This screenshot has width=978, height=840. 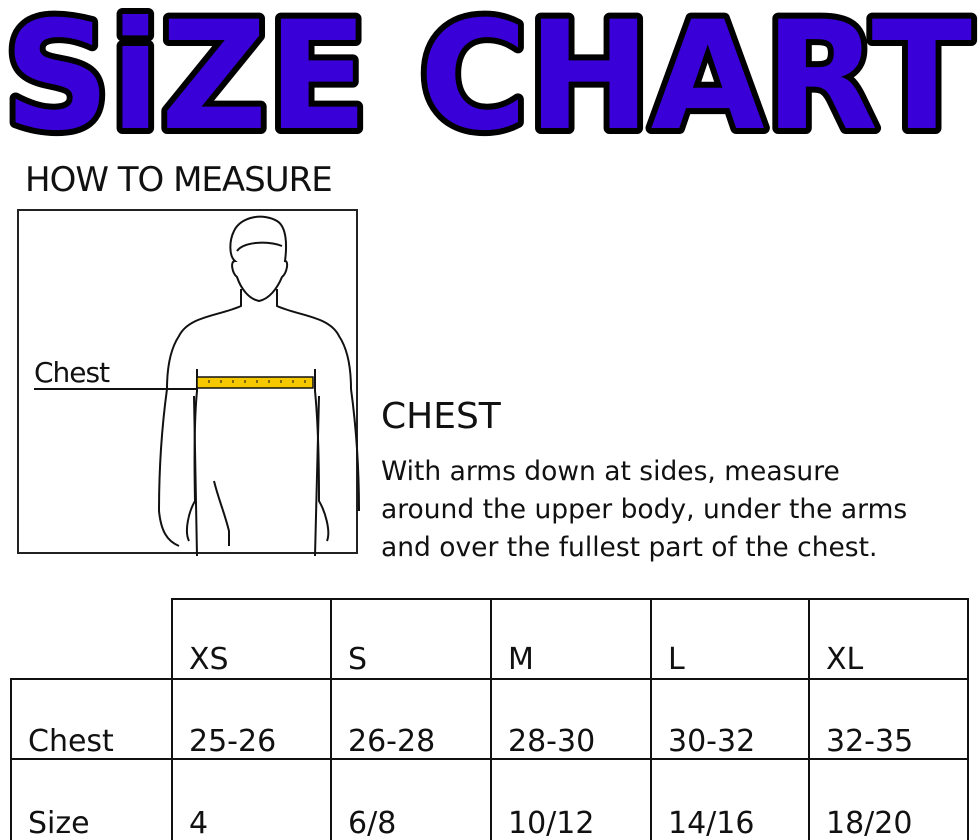 What do you see at coordinates (610, 471) in the screenshot?
I see `instruction-line: With arms down at sides, measure` at bounding box center [610, 471].